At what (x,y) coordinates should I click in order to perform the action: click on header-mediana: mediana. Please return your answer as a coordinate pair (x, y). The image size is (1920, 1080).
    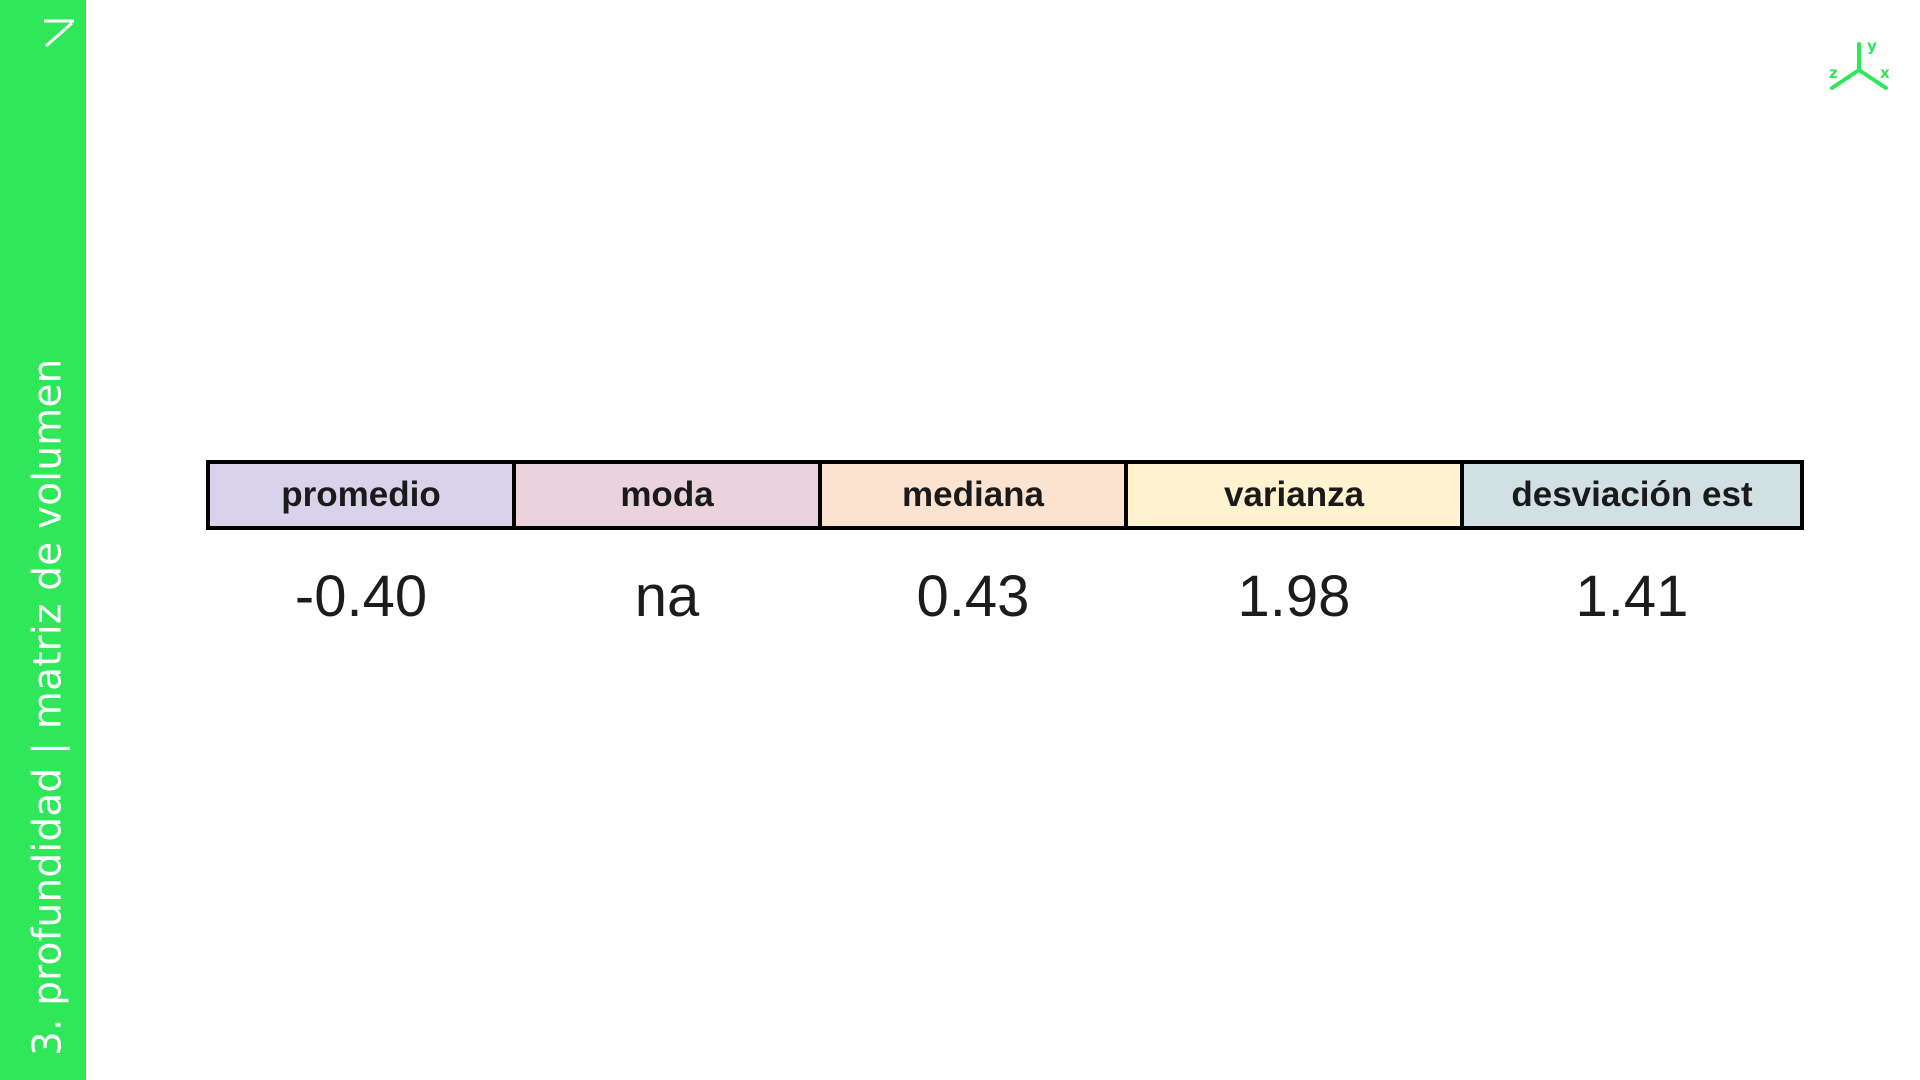
    Looking at the image, I should click on (973, 495).